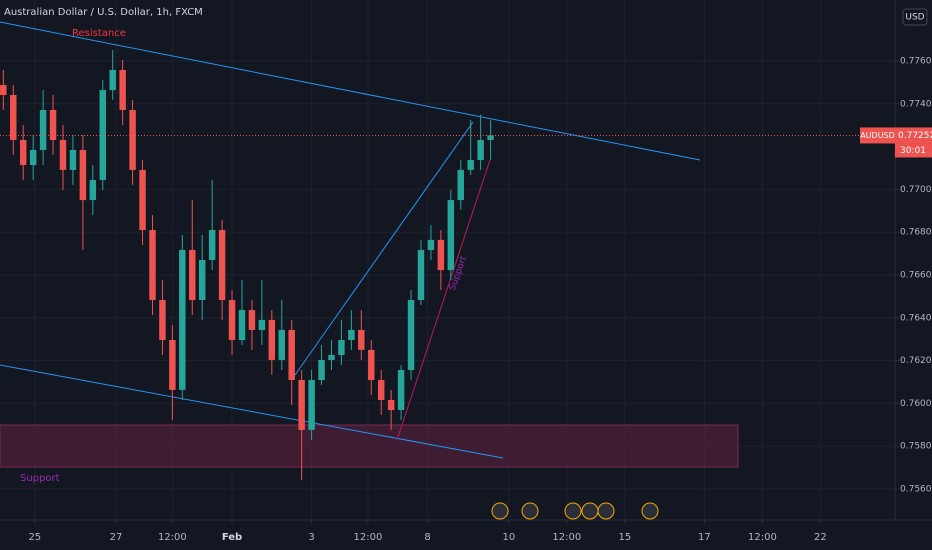 This screenshot has height=550, width=932. What do you see at coordinates (369, 446) in the screenshot?
I see `support-zone` at bounding box center [369, 446].